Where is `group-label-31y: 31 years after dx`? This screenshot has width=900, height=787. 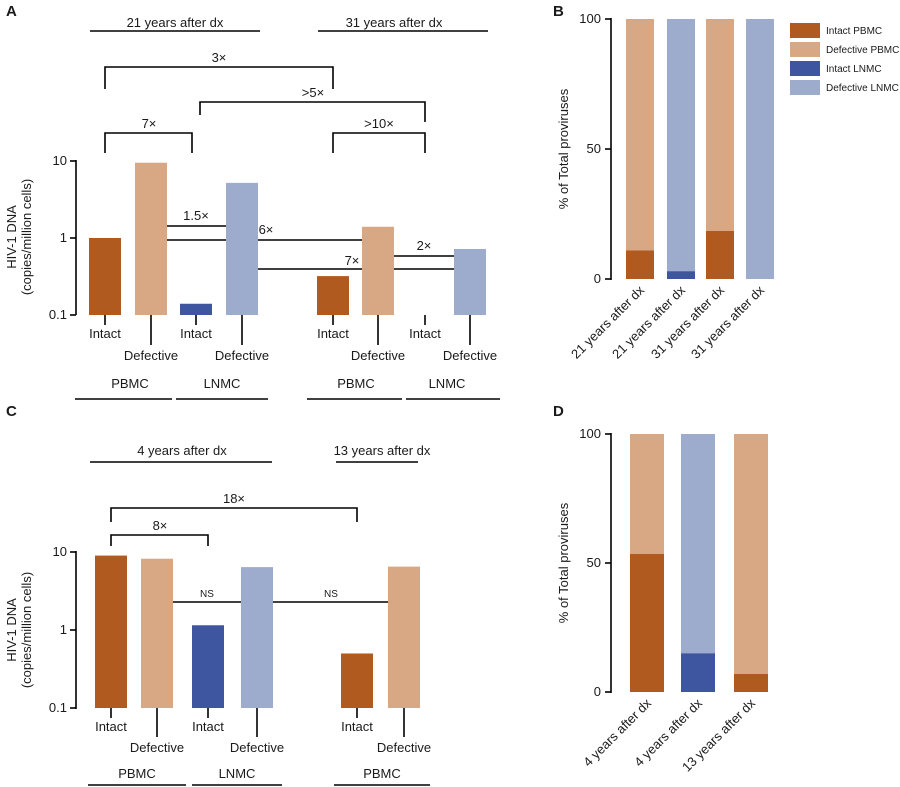 group-label-31y: 31 years after dx is located at coordinates (394, 22).